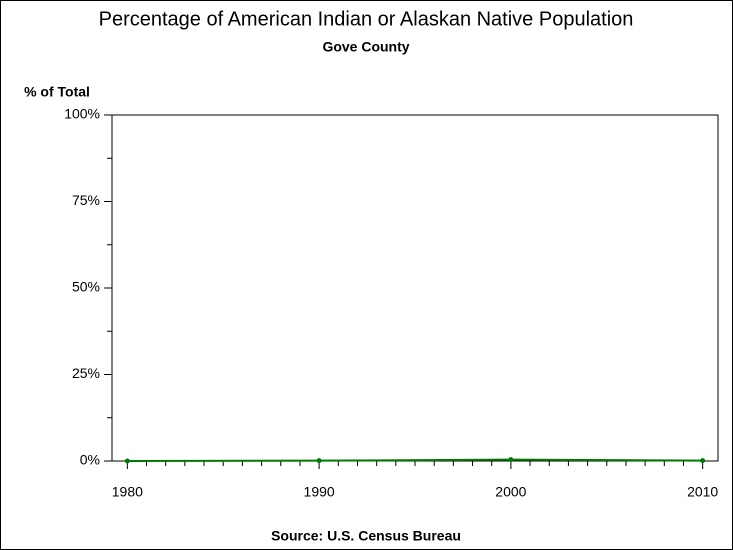 Image resolution: width=733 pixels, height=550 pixels. Describe the element at coordinates (57, 92) in the screenshot. I see `y-axis-label: % of Total` at that location.